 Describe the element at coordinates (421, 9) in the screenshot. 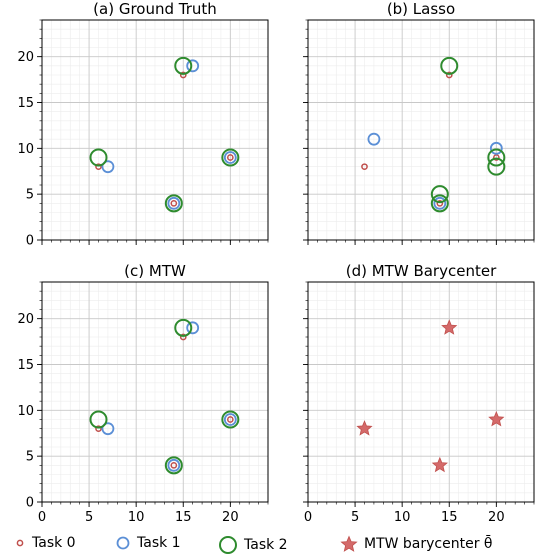

I see `chart-title: (b) Lasso` at that location.